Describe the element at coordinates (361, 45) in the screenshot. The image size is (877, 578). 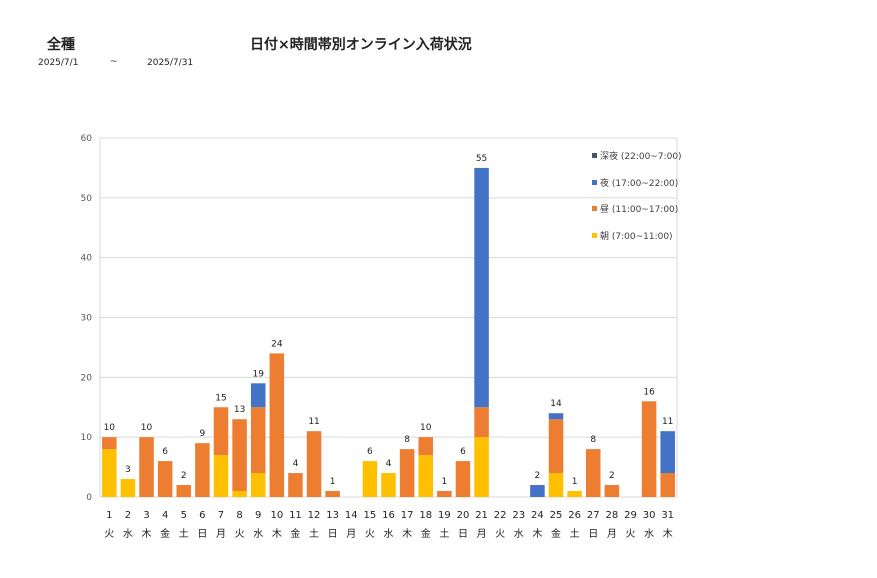
I see `chart-title: 日付×時間帯別オンライン入荷状況` at that location.